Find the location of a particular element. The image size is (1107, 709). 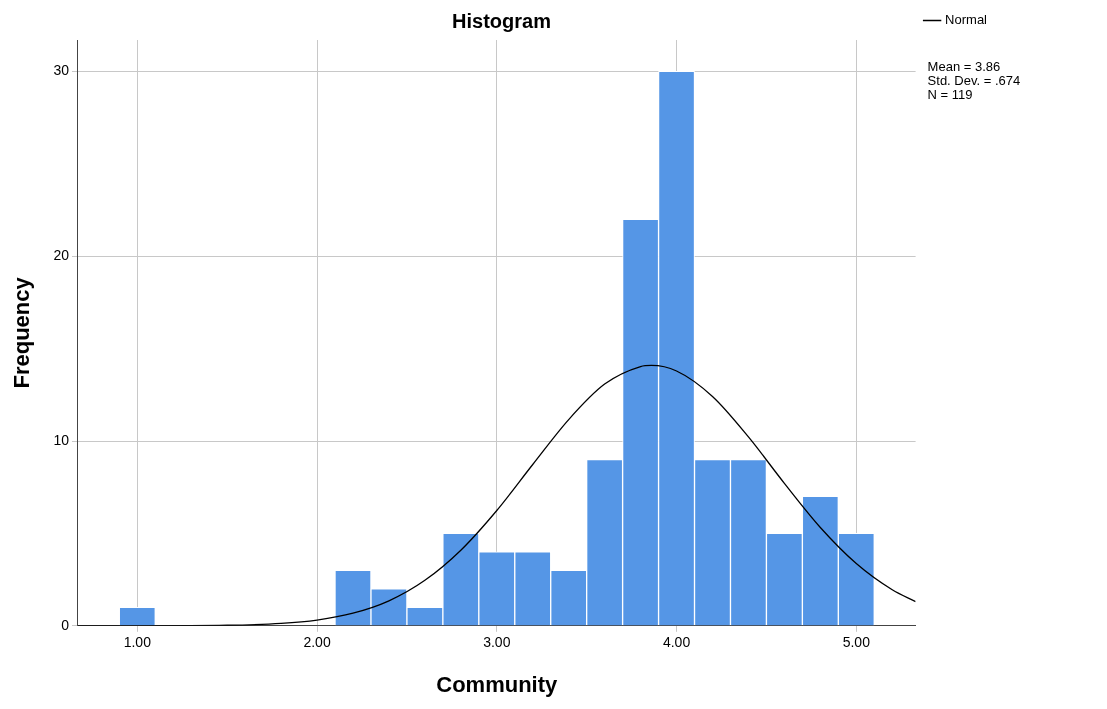

y-tick-label: 20 is located at coordinates (61, 255).